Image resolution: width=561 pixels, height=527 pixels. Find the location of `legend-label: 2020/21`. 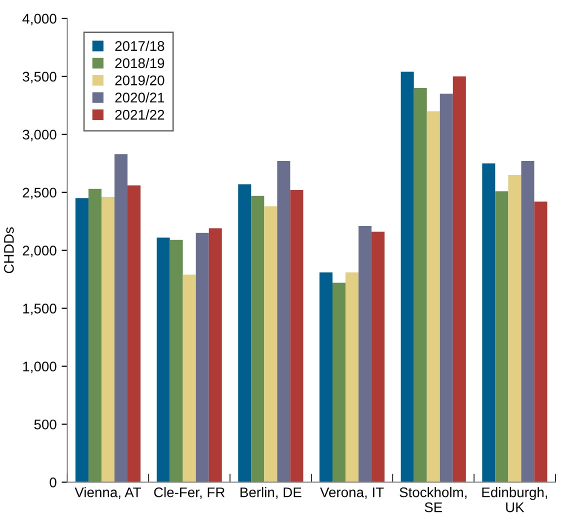

legend-label: 2020/21 is located at coordinates (139, 97).